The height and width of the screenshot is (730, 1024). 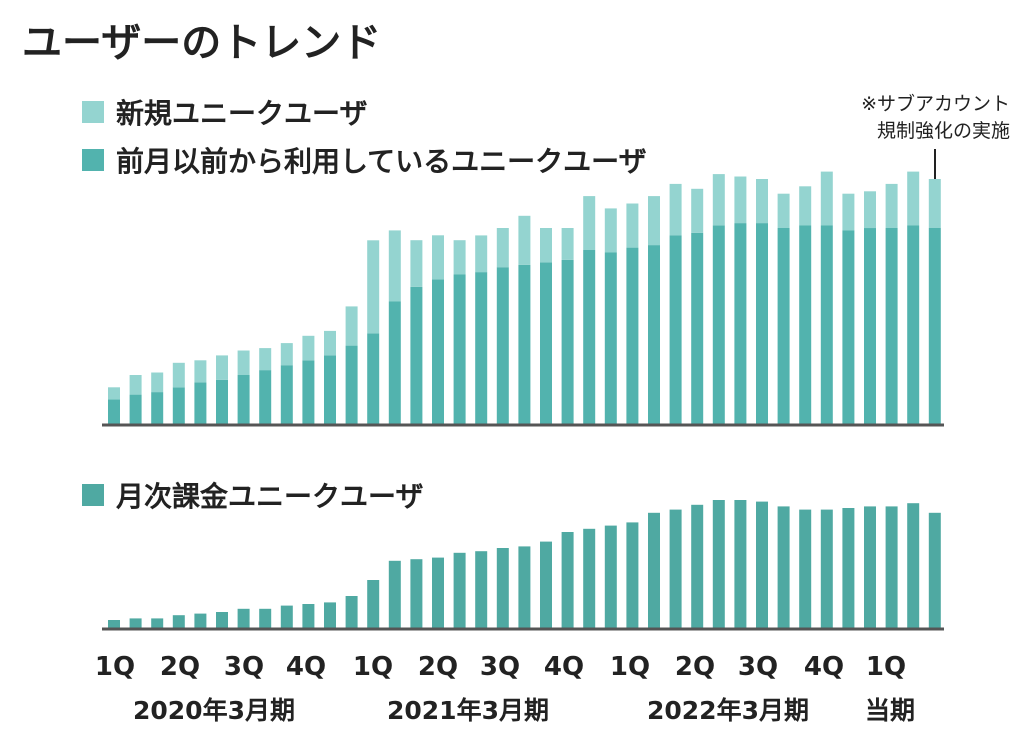 What do you see at coordinates (93, 112) in the screenshot?
I see `legend-swatch-new-users` at bounding box center [93, 112].